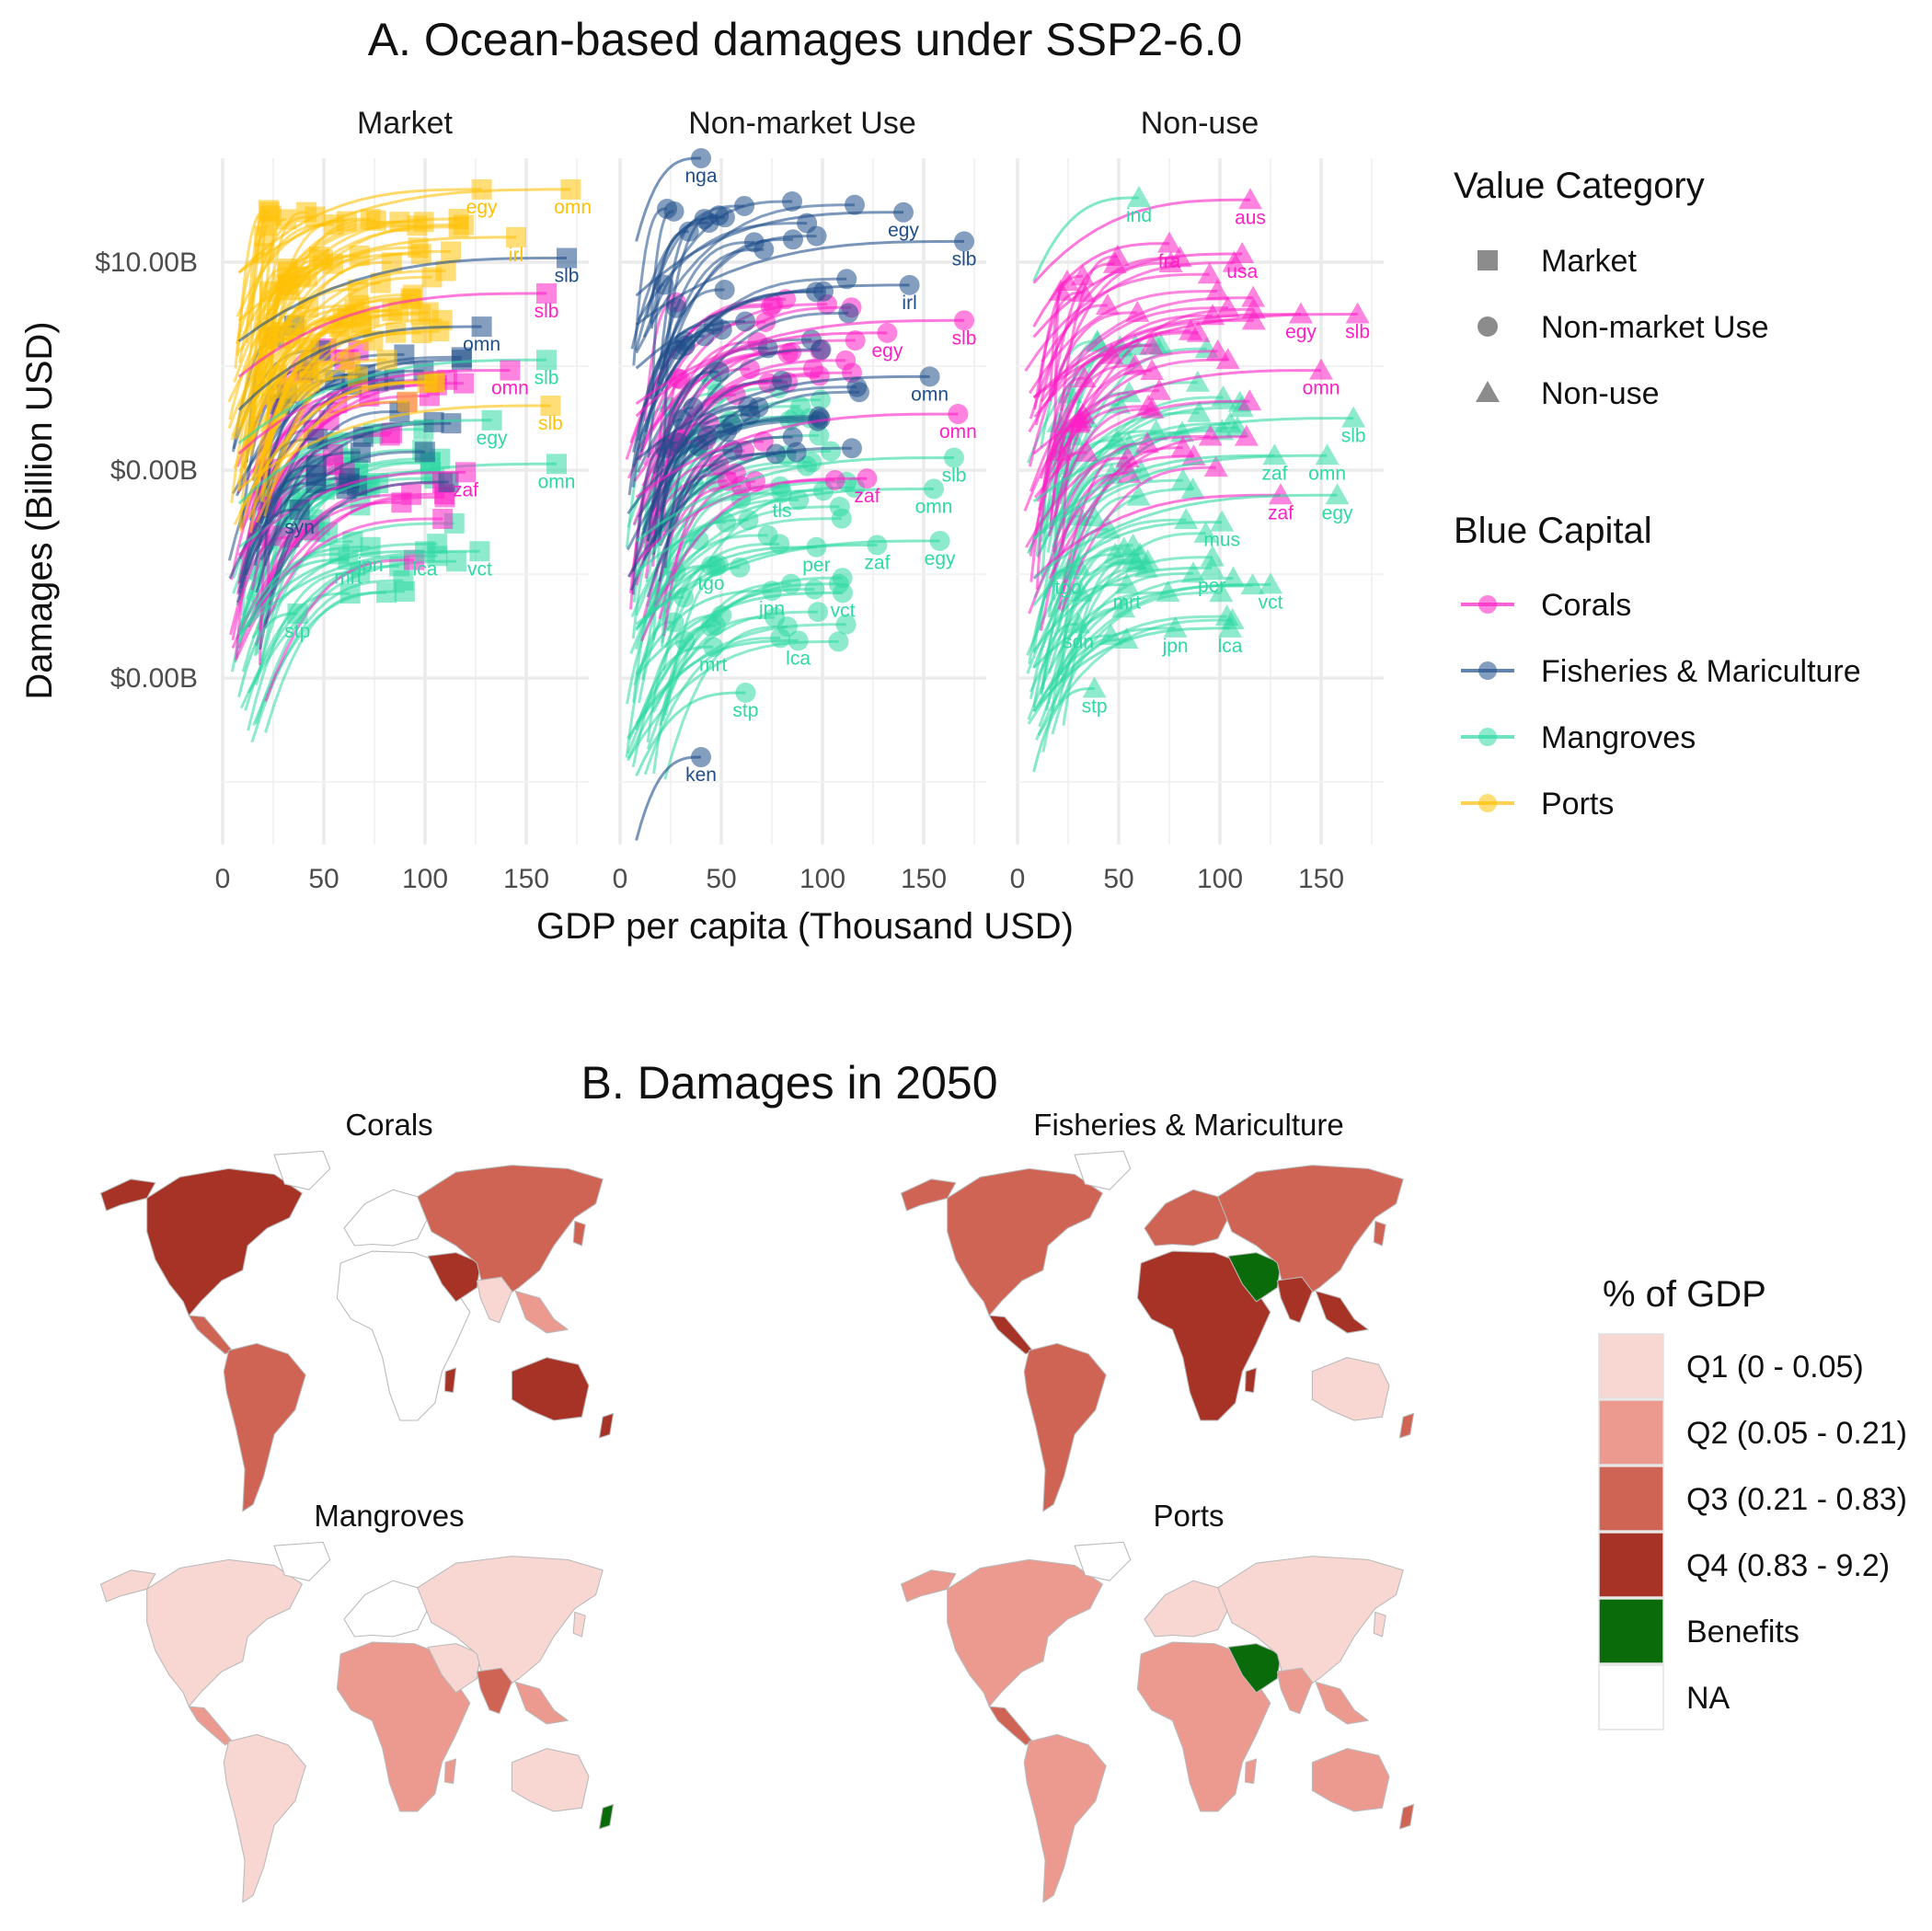 The width and height of the screenshot is (1932, 1931). I want to click on x-tick-label: 0, so click(620, 879).